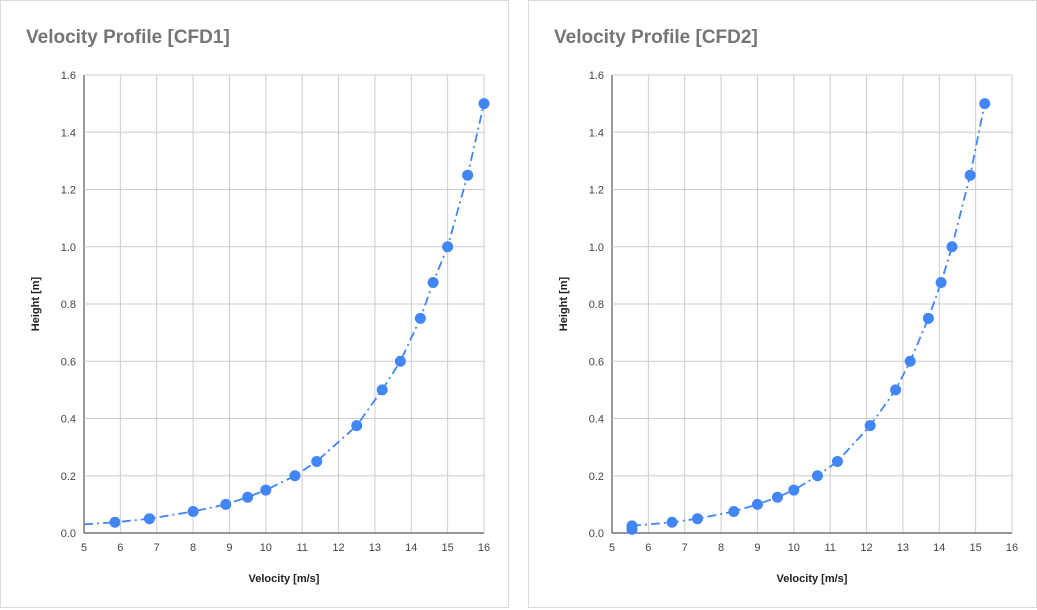 The image size is (1037, 610). I want to click on chart-title: Velocity Profile [CFD1], so click(128, 37).